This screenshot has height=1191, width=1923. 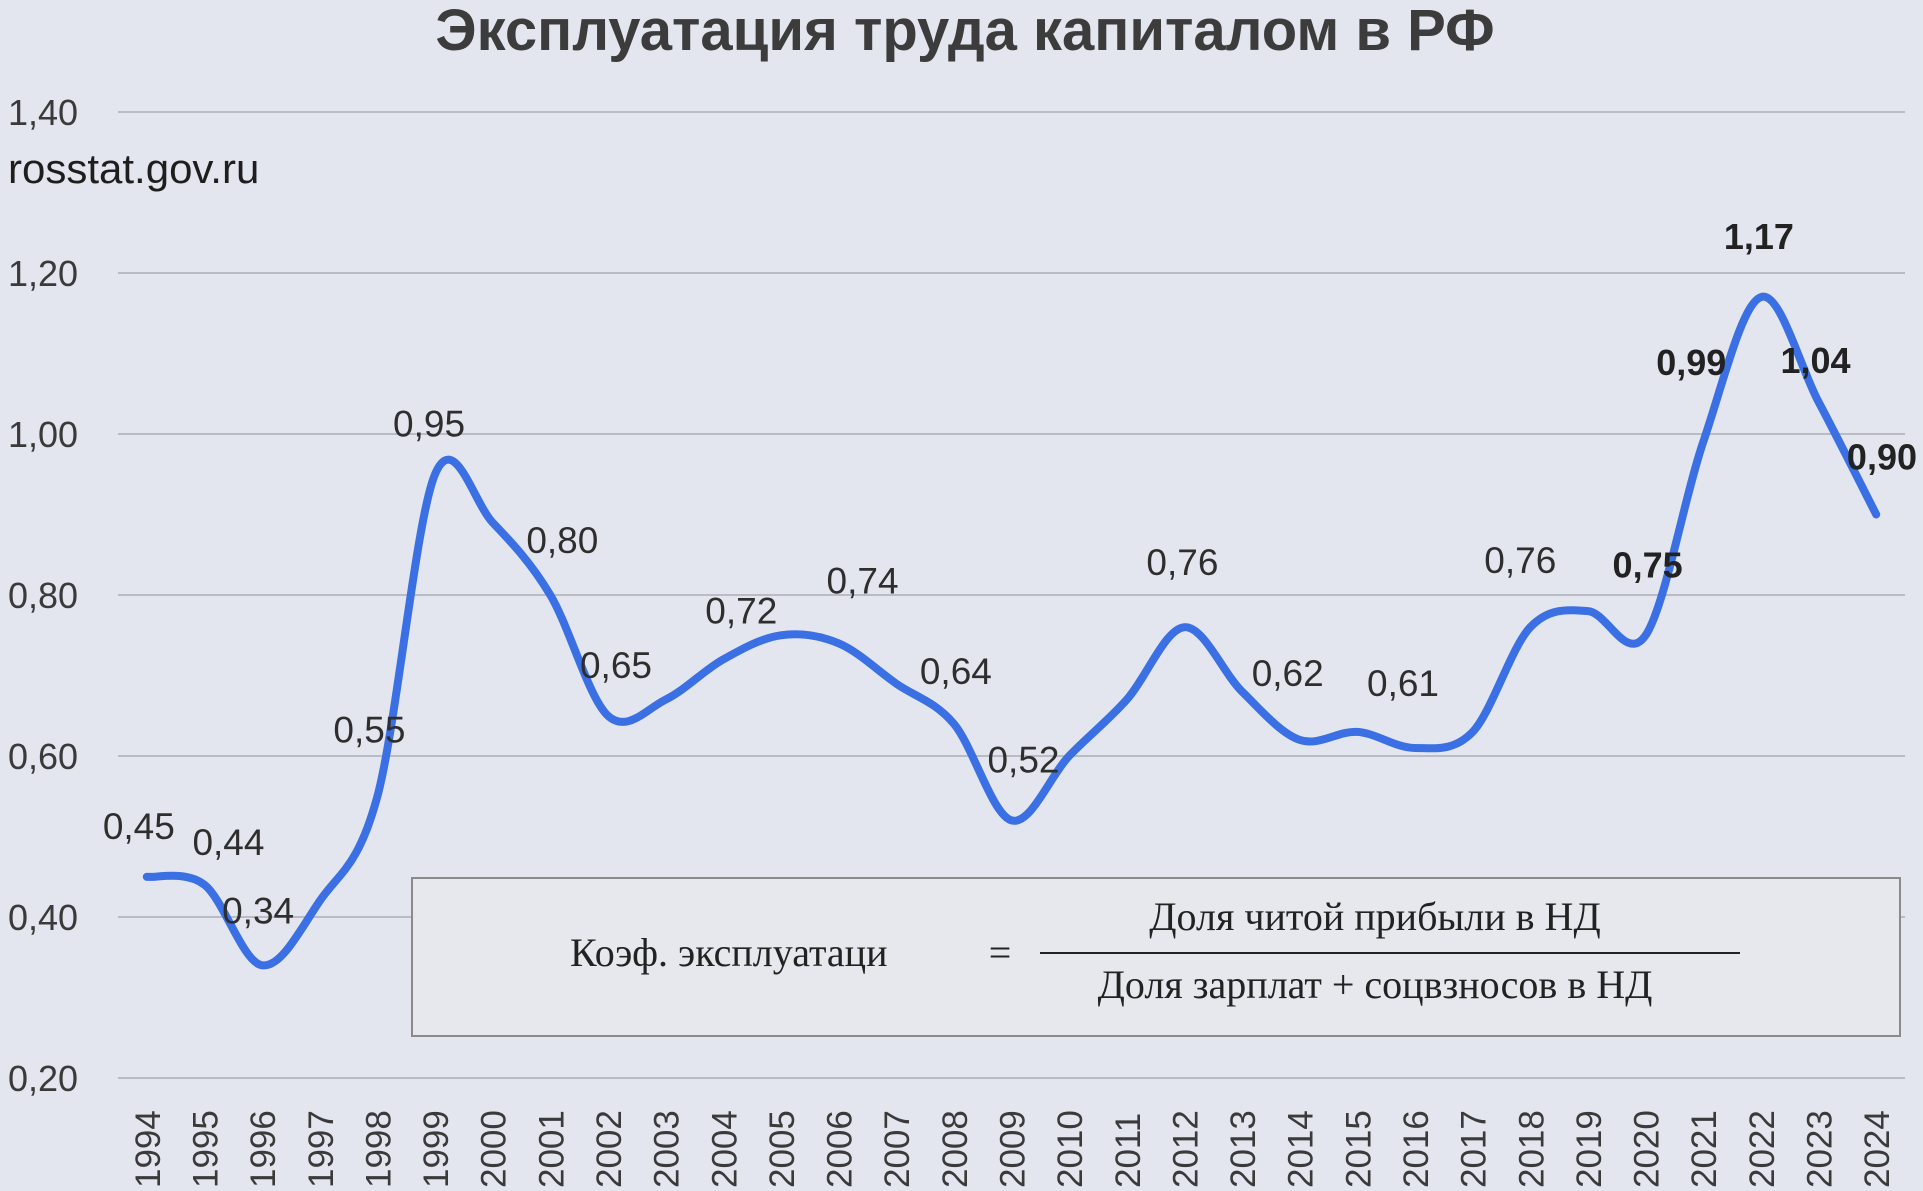 What do you see at coordinates (1288, 673) in the screenshot?
I see `data-label: 0,62` at bounding box center [1288, 673].